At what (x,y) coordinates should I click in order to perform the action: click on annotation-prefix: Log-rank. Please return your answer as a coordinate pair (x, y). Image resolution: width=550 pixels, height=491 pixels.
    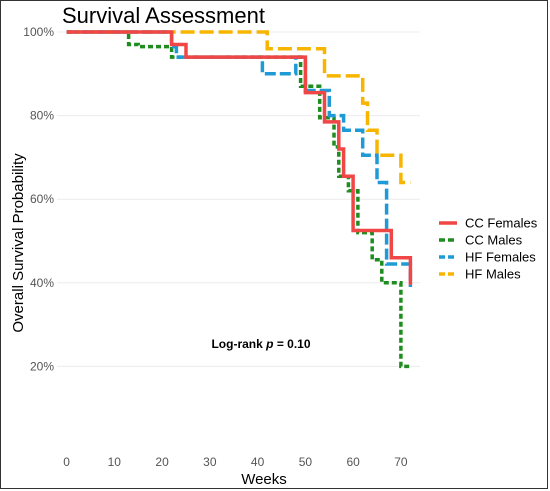
    Looking at the image, I should click on (238, 344).